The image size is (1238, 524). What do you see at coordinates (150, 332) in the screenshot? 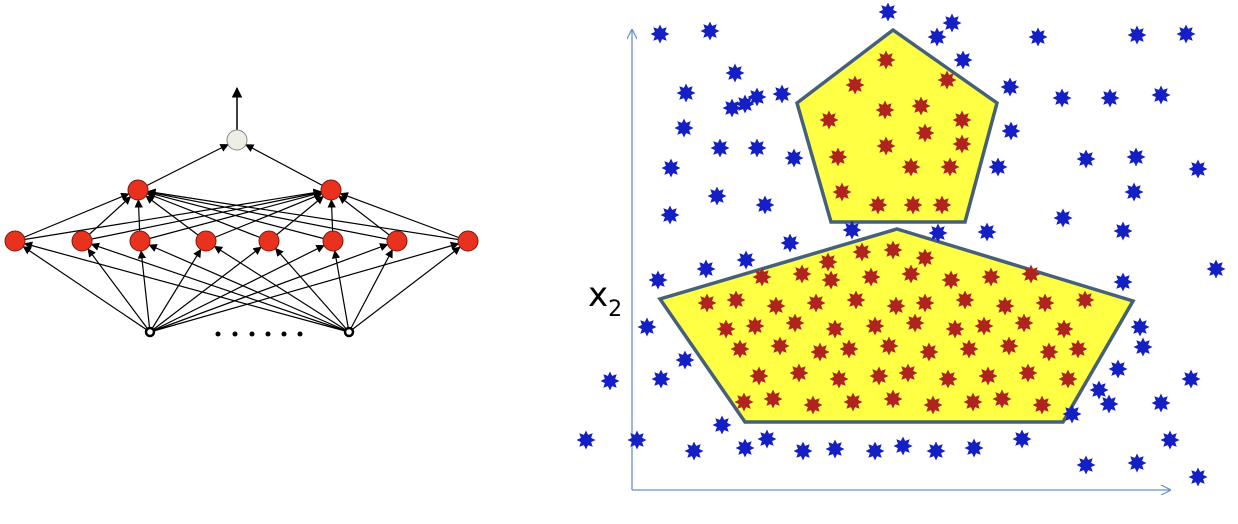
I see `input-node` at bounding box center [150, 332].